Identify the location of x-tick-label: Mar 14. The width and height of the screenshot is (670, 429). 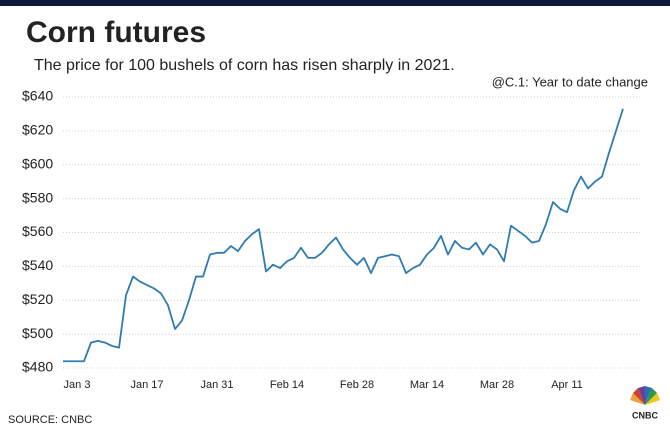
(427, 385).